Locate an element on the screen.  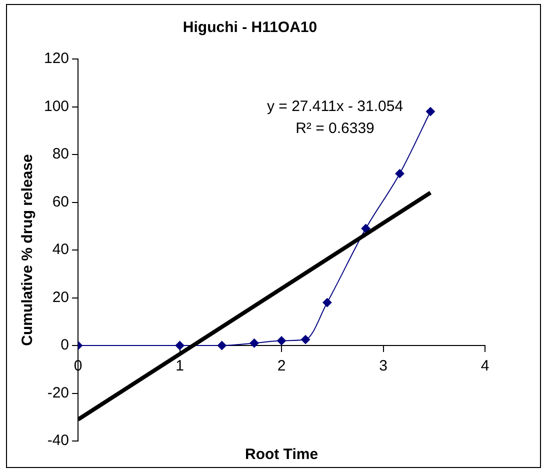
y-tick-label: -40 is located at coordinates (58, 441).